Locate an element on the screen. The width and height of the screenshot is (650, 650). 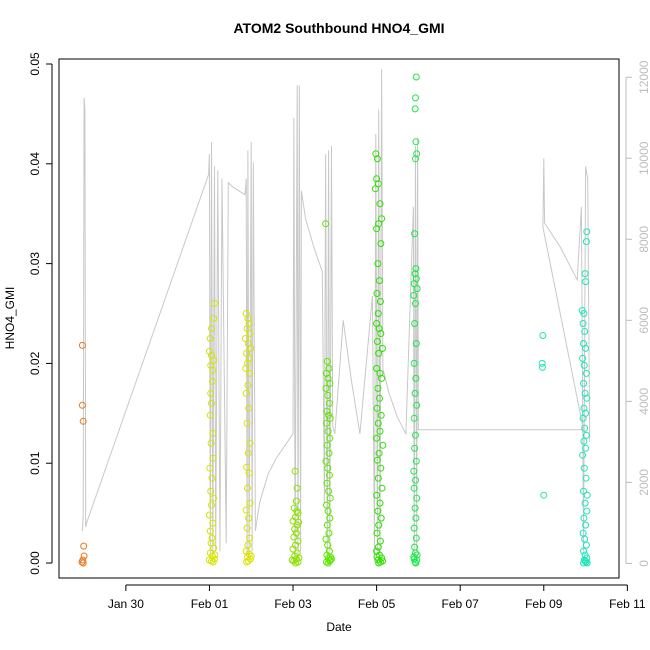
x-tick-label: Feb 07 is located at coordinates (461, 604).